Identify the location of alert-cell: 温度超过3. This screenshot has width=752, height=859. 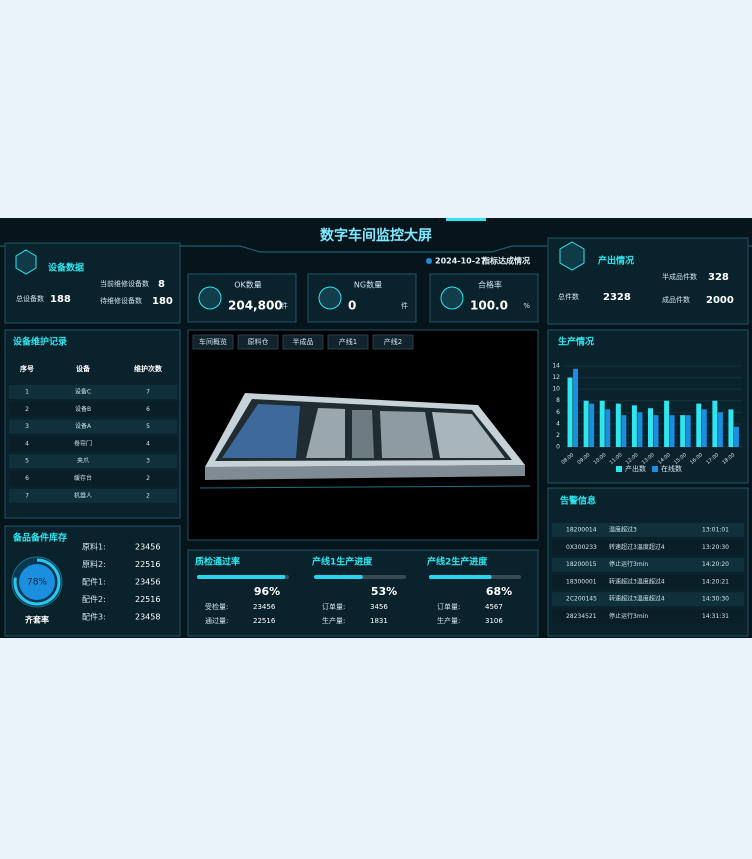
(623, 530).